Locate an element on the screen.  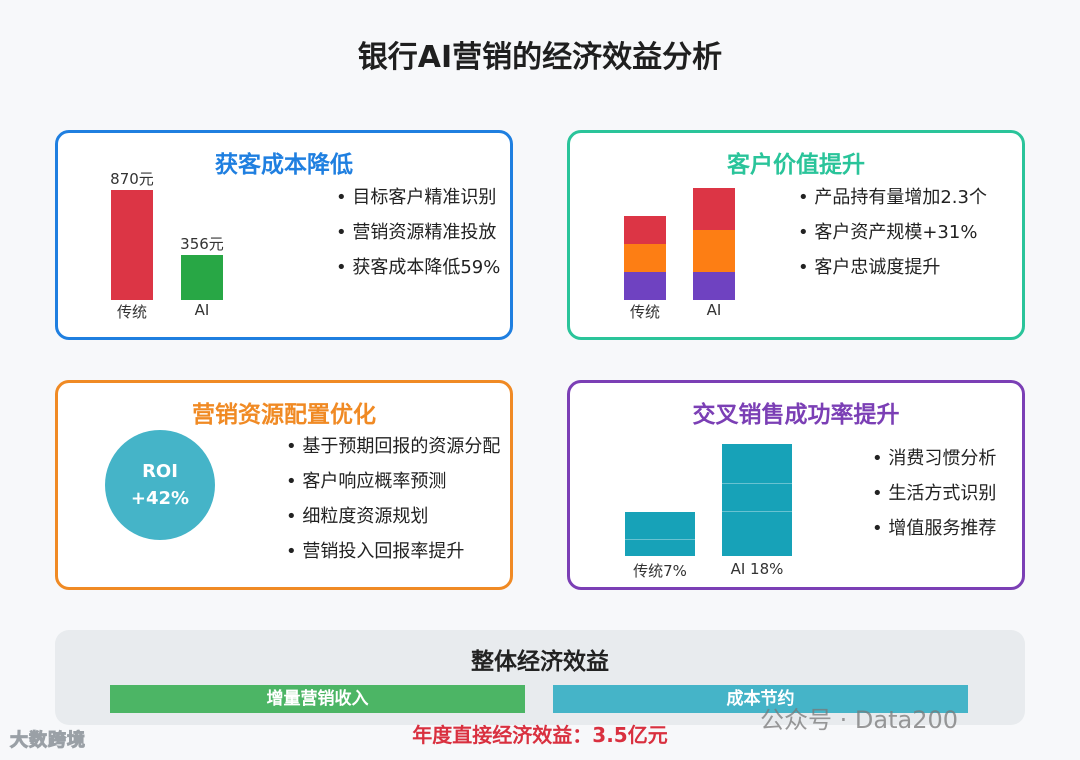
card-title: 营销资源配置优化 is located at coordinates (284, 415).